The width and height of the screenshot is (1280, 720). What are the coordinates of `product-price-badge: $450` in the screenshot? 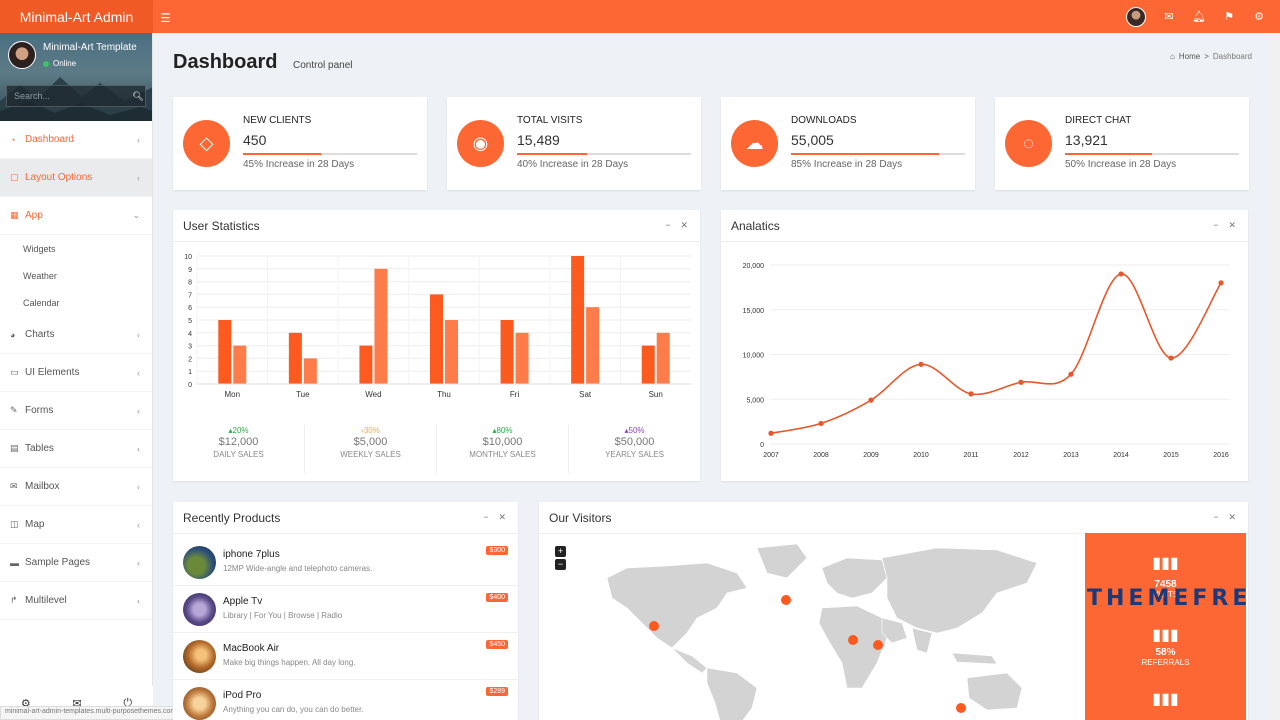 It's located at (497, 644).